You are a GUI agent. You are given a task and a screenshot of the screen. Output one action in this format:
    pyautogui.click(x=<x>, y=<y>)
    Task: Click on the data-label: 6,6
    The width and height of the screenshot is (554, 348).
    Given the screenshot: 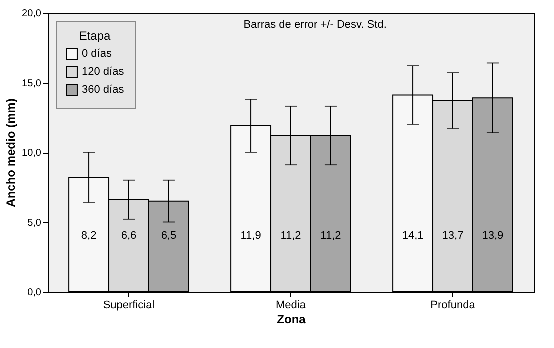 What is the action you would take?
    pyautogui.click(x=129, y=236)
    